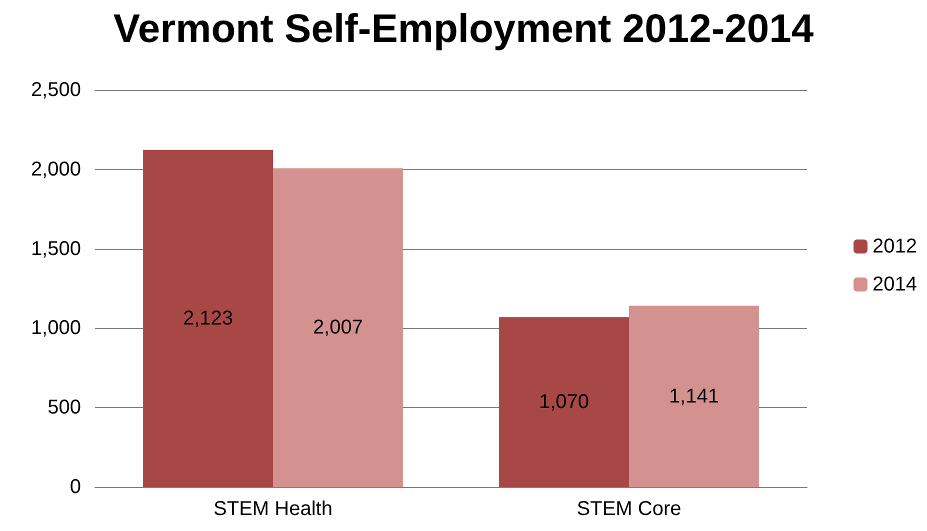 This screenshot has width=927, height=531. Describe the element at coordinates (55, 90) in the screenshot. I see `y-tick-label: 2,500` at that location.